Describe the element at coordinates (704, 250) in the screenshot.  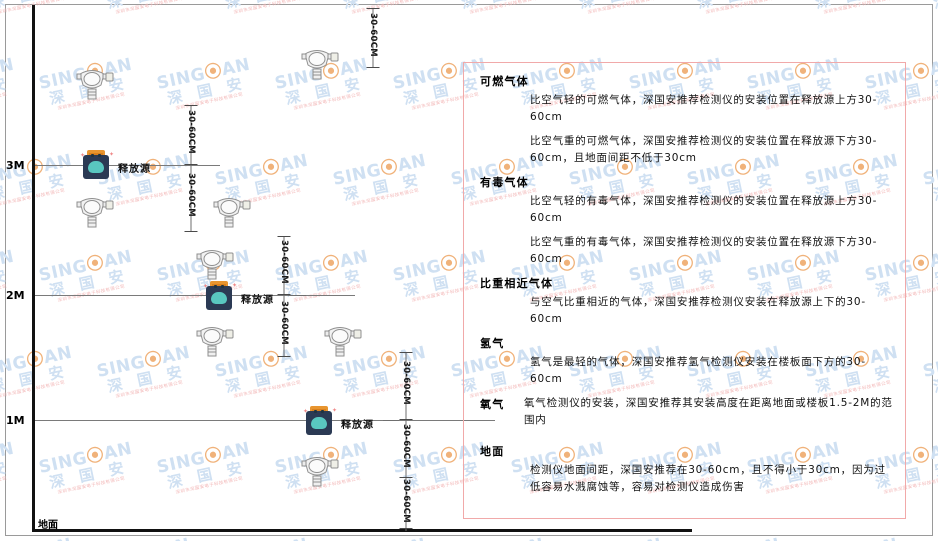
I see `section-paragraph: 比空气重的有毒气体，深国安推荐检测仪的安装位置在释放源下方30-60cm` at that location.